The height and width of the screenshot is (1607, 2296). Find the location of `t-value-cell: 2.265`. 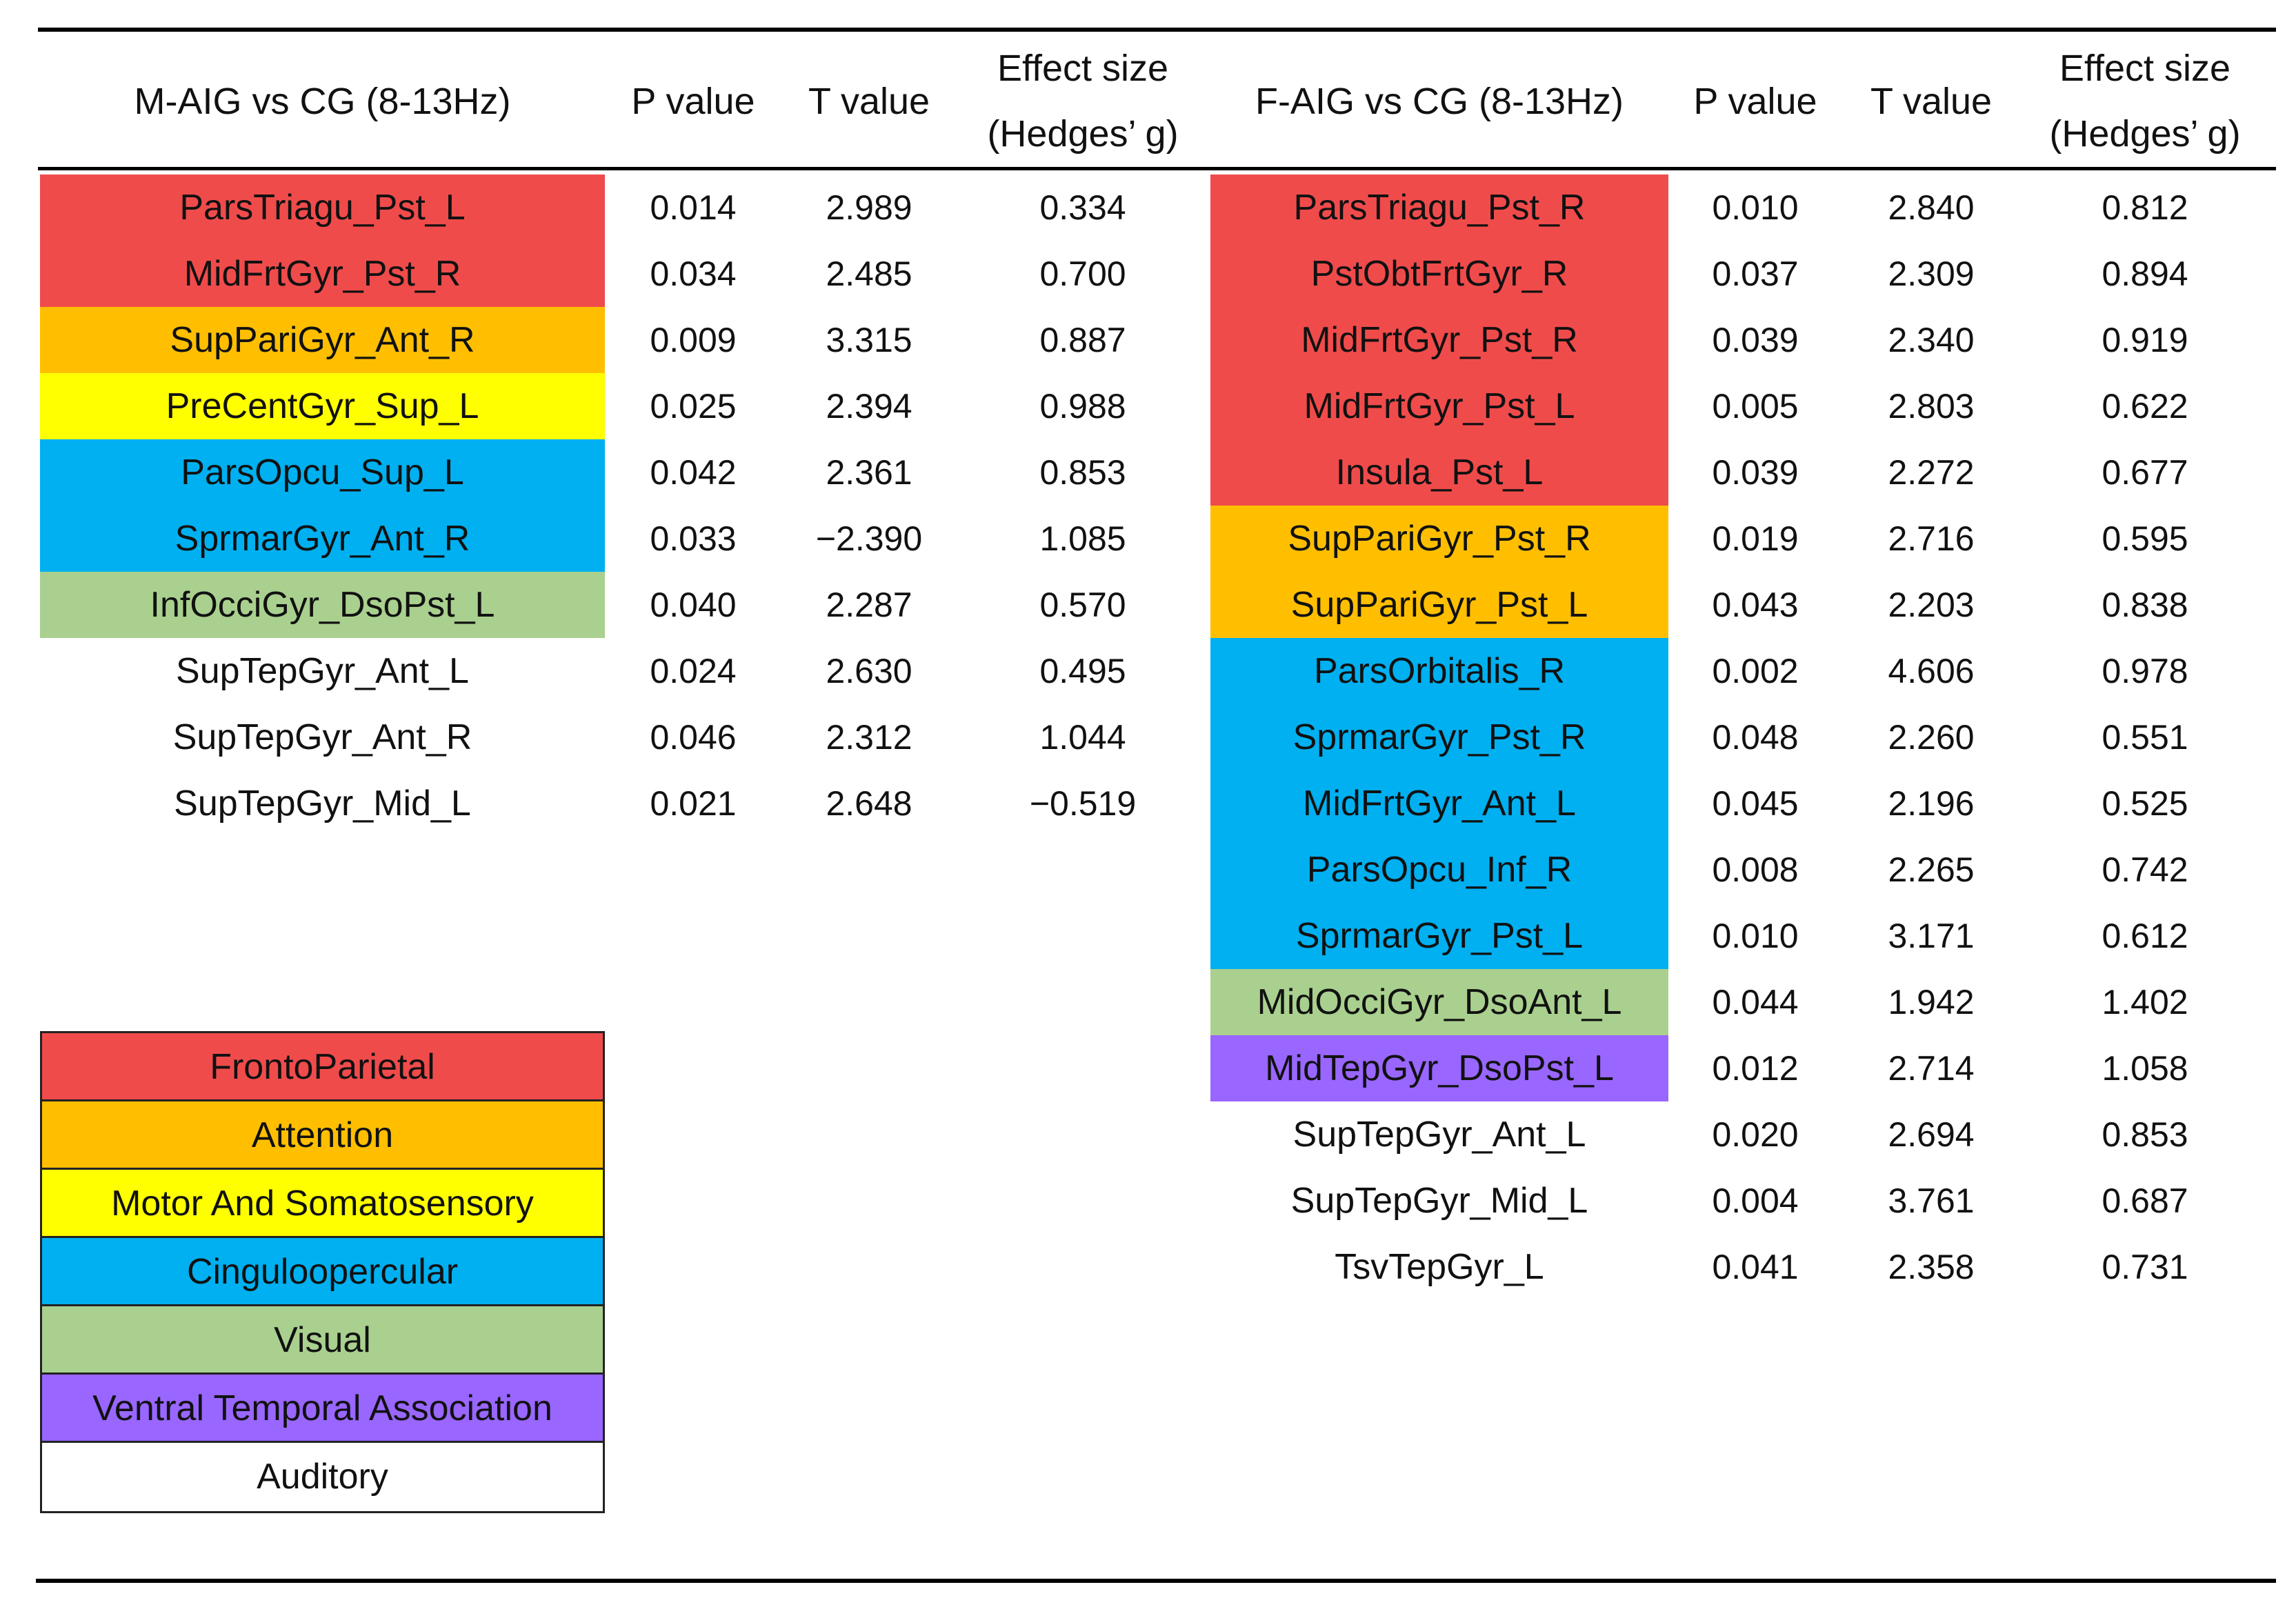

t-value-cell: 2.265 is located at coordinates (1931, 870).